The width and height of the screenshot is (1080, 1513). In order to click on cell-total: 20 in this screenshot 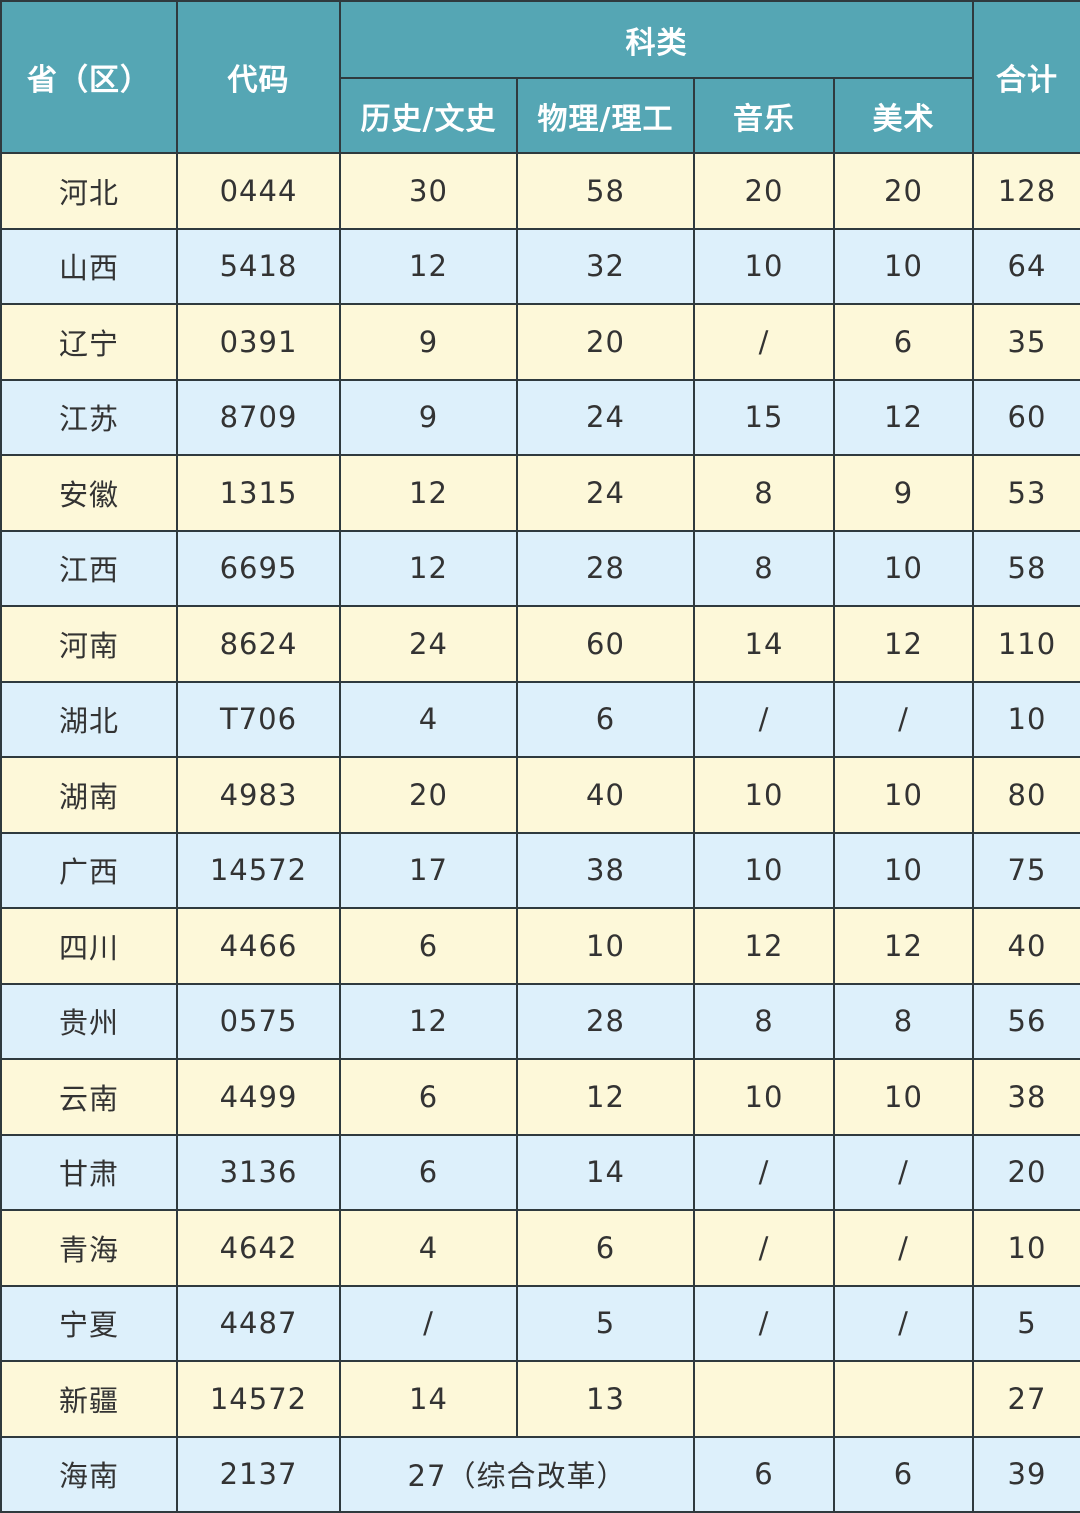, I will do `click(1026, 1172)`.